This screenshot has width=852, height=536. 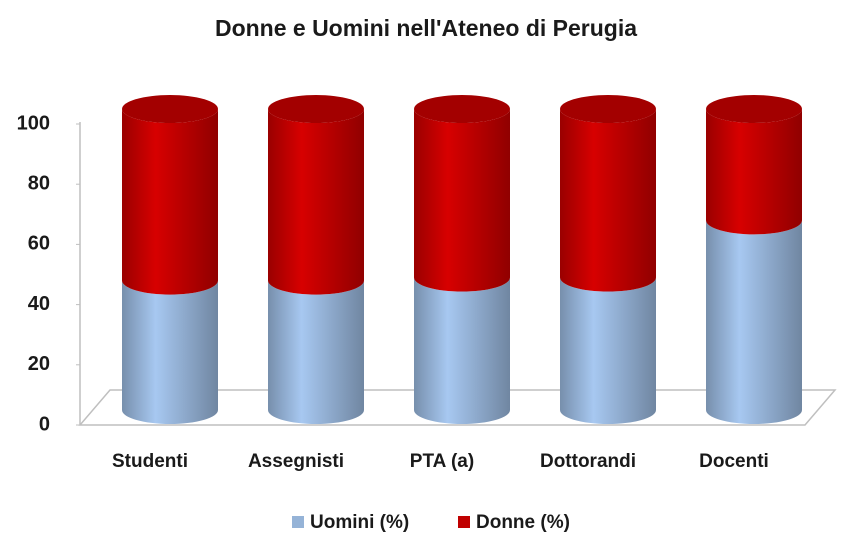 What do you see at coordinates (150, 461) in the screenshot?
I see `x-tick-label: Studenti` at bounding box center [150, 461].